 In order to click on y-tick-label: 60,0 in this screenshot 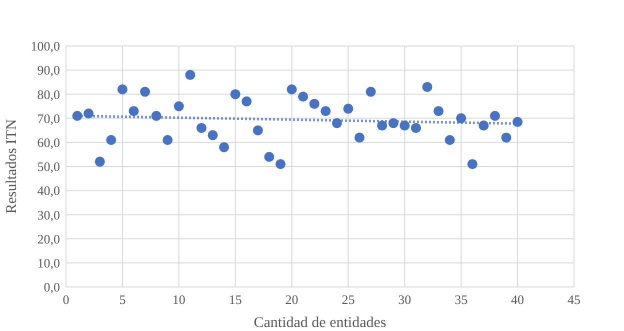, I will do `click(48, 142)`.